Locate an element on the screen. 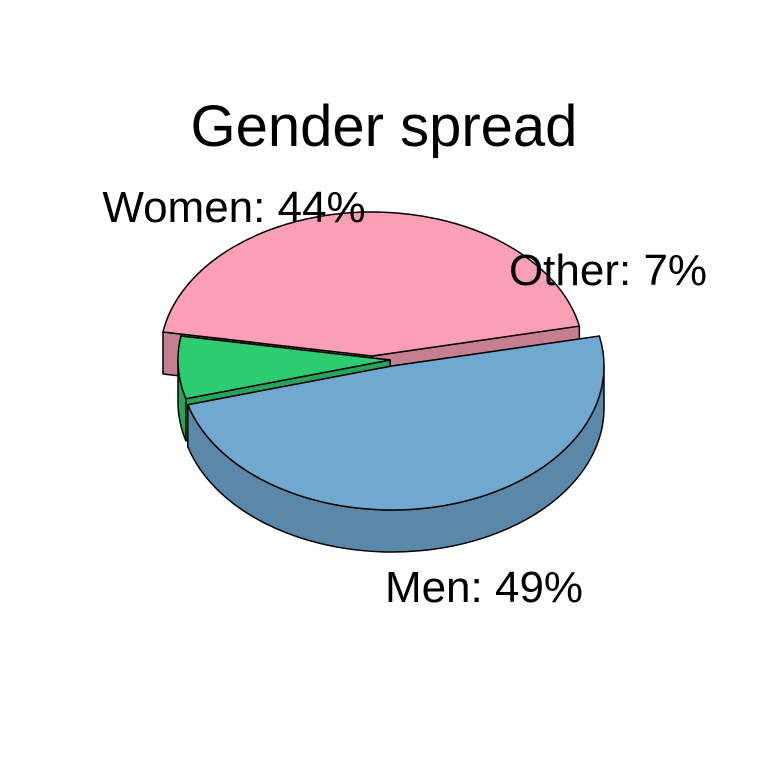 The image size is (768, 768). slice-label-men: Men: 49% is located at coordinates (484, 587).